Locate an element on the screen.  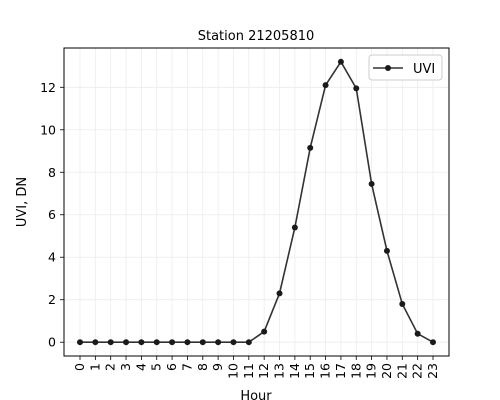
y-tick-label: 12 is located at coordinates (48, 87).